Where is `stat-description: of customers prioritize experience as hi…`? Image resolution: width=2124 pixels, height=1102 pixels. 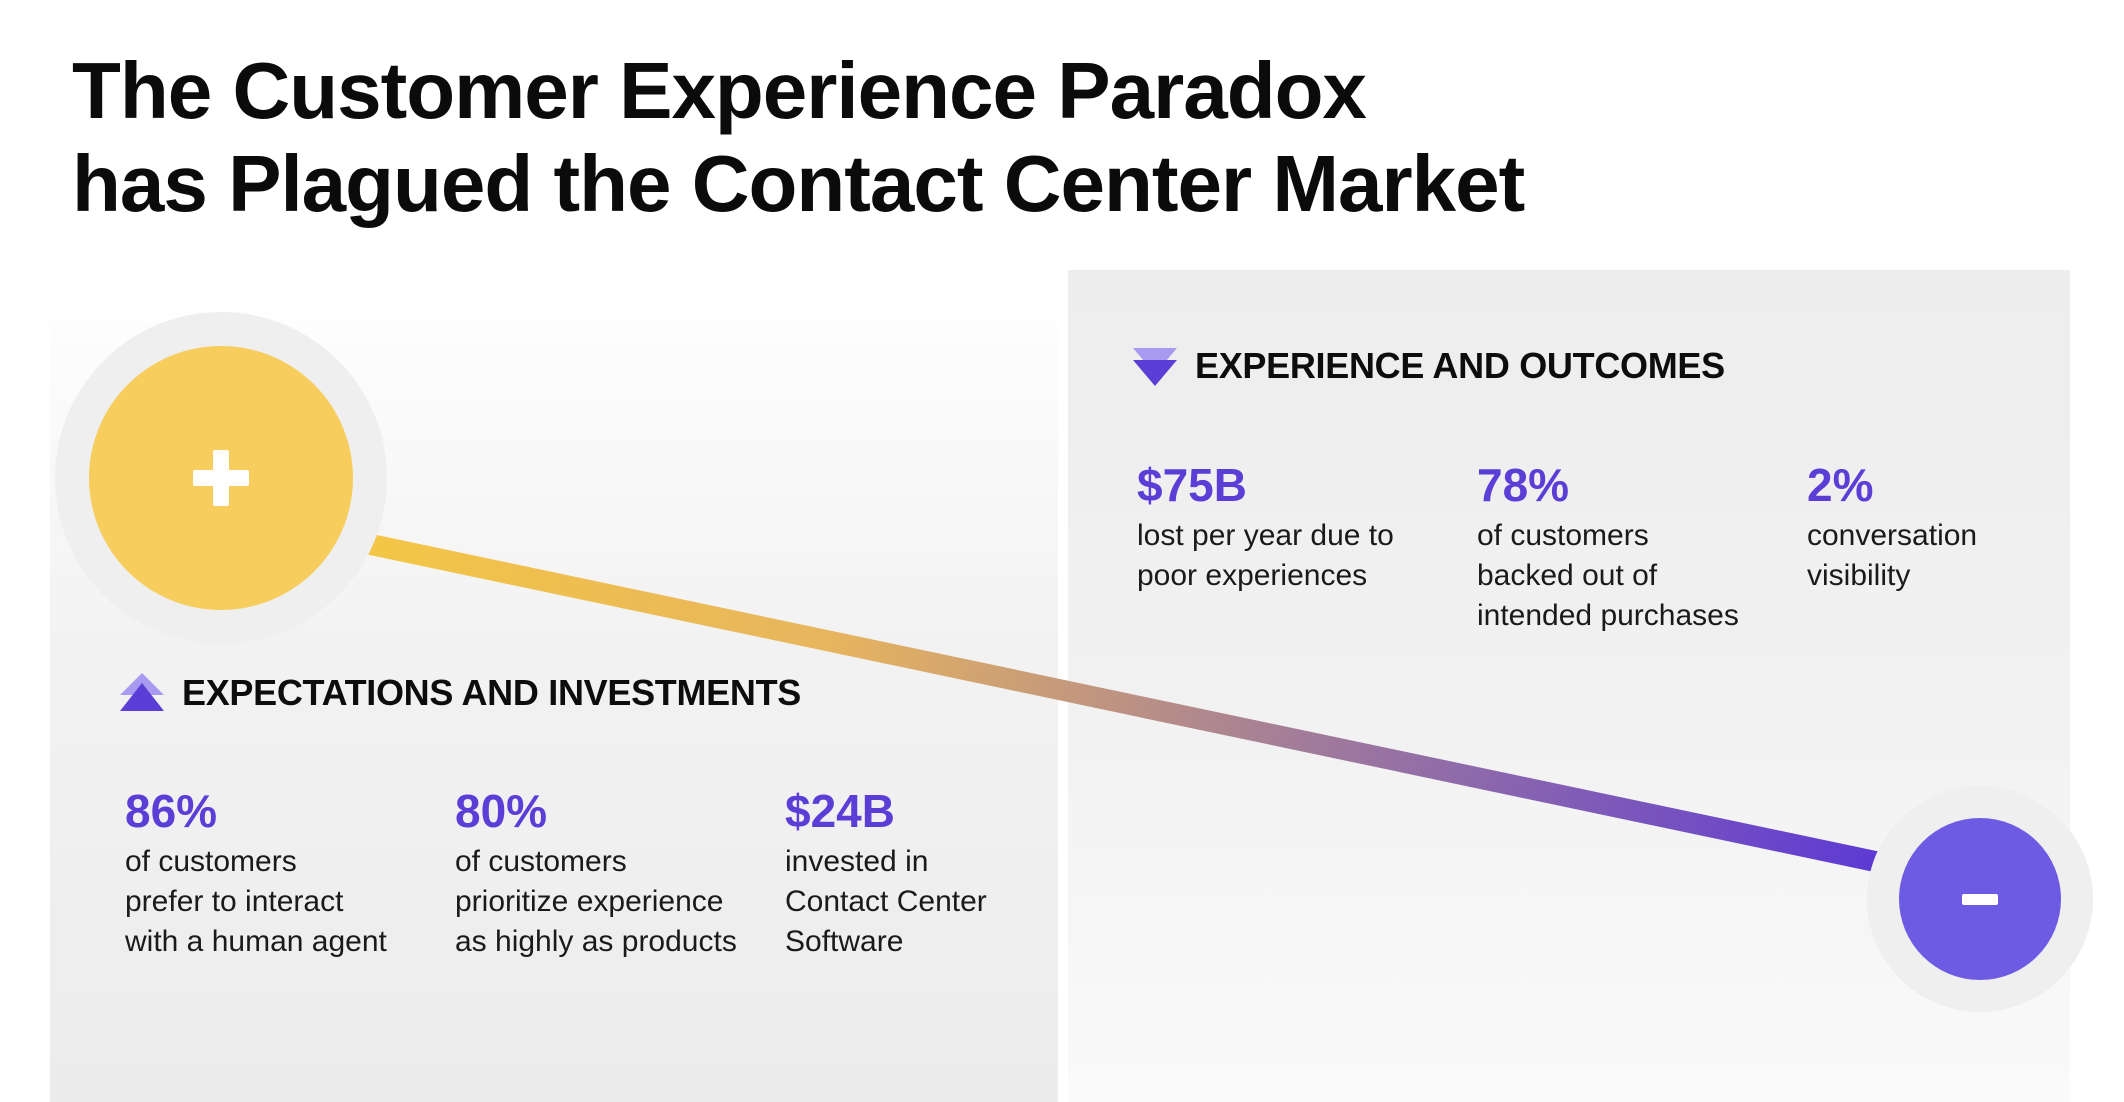
stat-description: of customers prioritize experience as hi… is located at coordinates (596, 901).